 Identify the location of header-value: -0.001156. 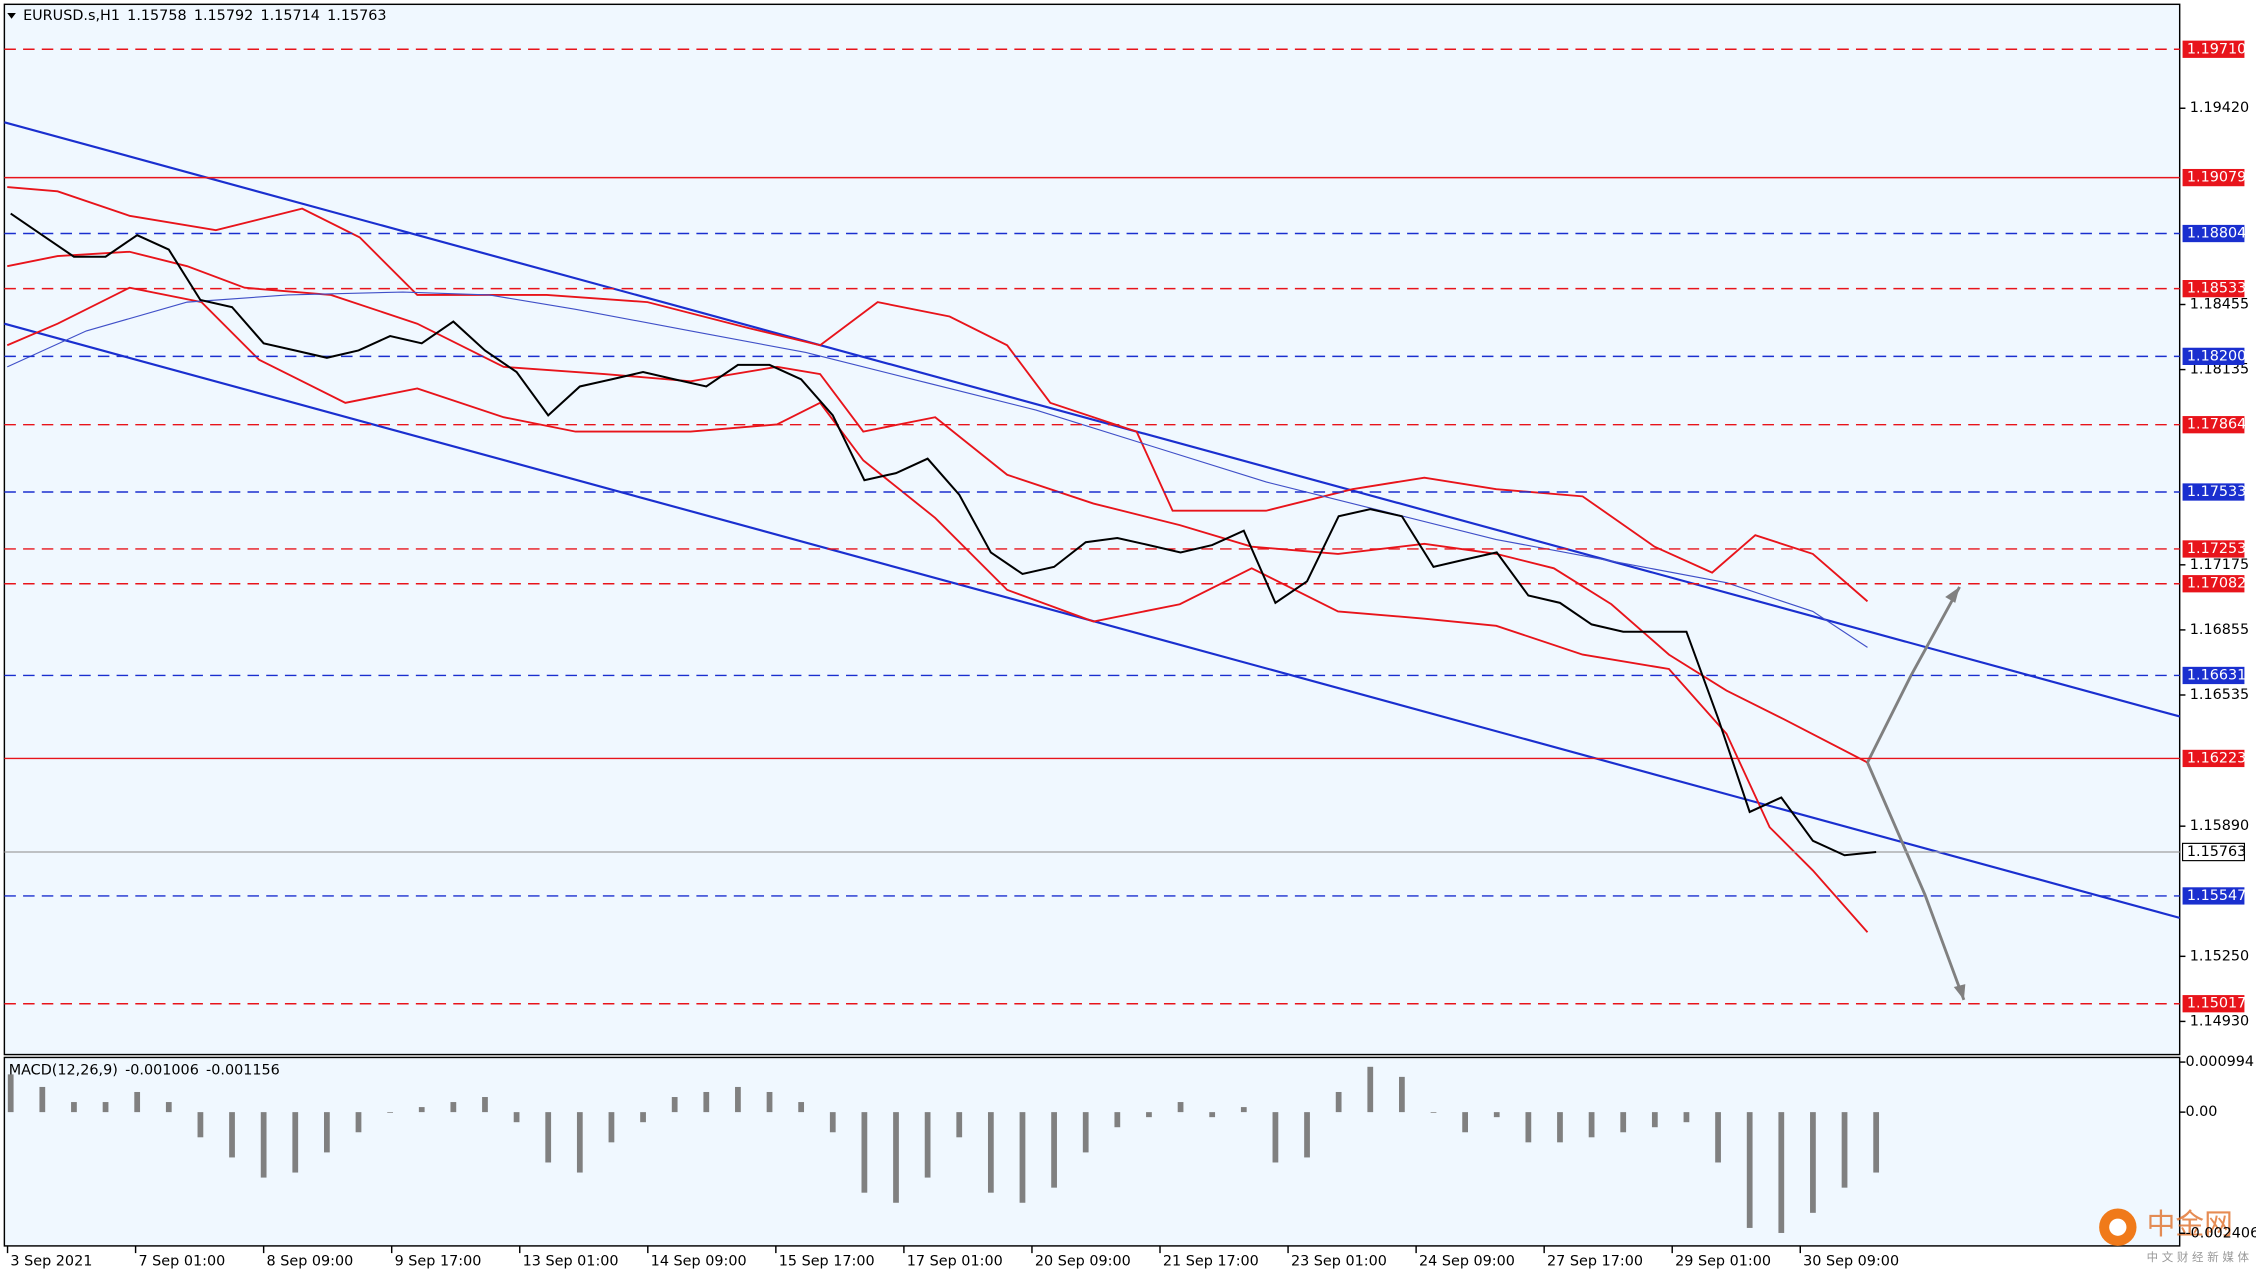
(243, 1070).